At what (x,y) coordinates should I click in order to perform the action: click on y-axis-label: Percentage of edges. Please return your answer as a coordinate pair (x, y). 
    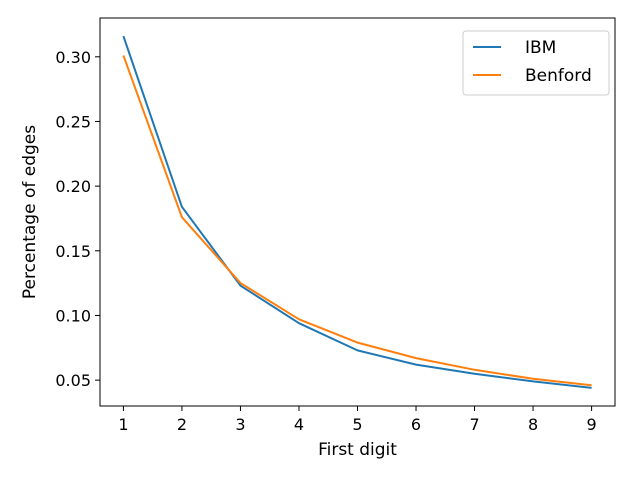
    Looking at the image, I should click on (30, 212).